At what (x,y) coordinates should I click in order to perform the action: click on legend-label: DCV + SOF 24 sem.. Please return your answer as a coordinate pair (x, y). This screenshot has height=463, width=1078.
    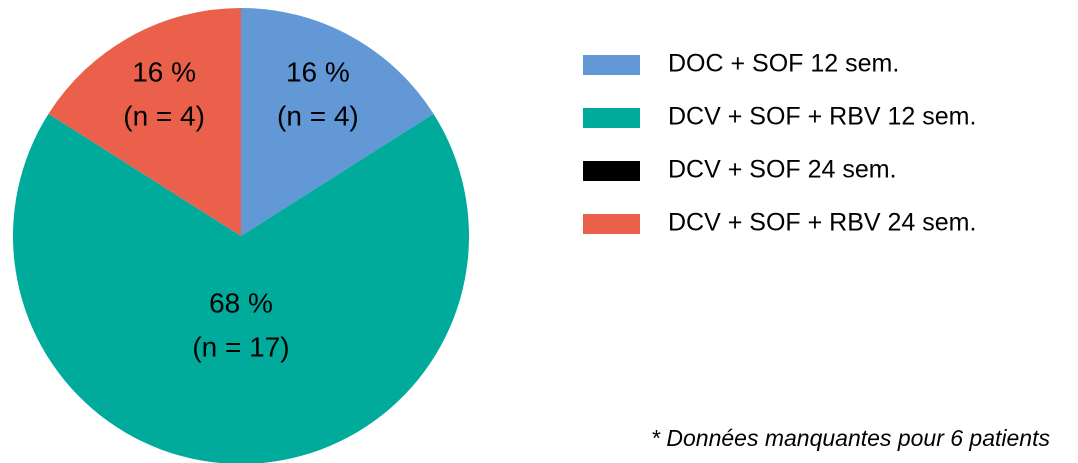
    Looking at the image, I should click on (782, 170).